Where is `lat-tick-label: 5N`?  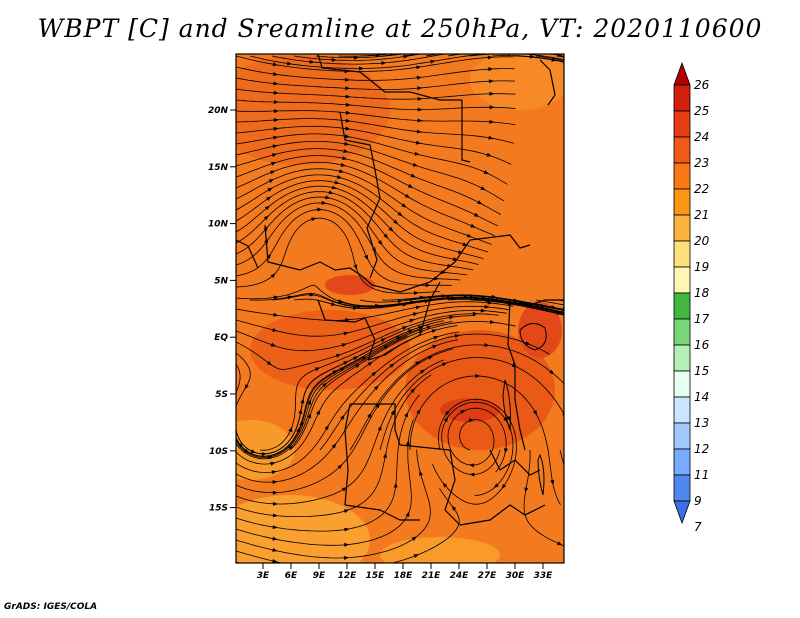 lat-tick-label: 5N is located at coordinates (221, 281).